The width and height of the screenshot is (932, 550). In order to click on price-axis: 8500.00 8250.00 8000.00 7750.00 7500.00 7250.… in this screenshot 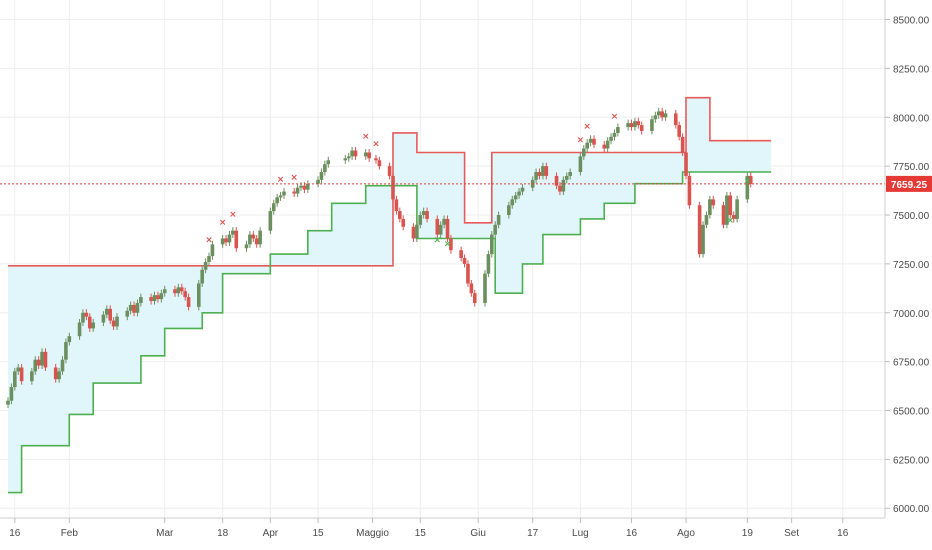, I will do `click(907, 266)`.